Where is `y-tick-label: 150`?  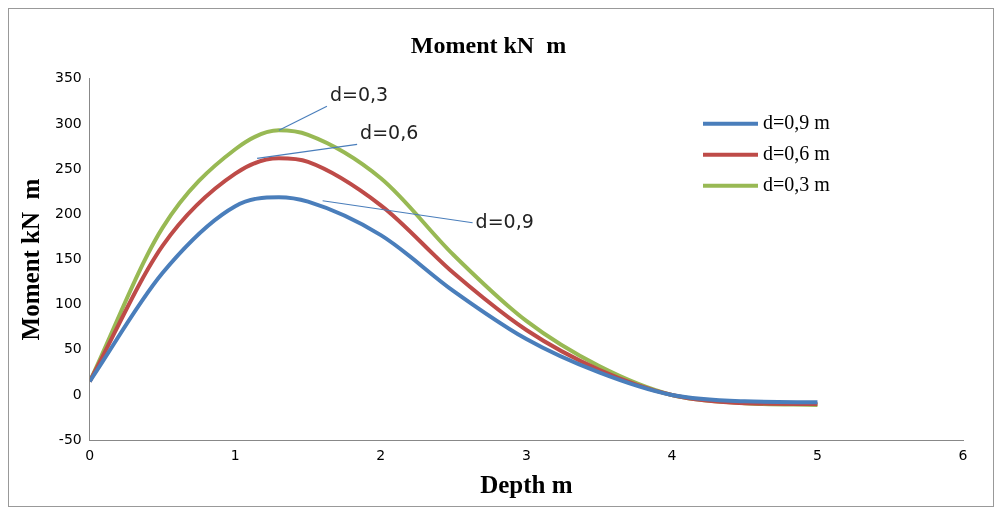 y-tick-label: 150 is located at coordinates (68, 258).